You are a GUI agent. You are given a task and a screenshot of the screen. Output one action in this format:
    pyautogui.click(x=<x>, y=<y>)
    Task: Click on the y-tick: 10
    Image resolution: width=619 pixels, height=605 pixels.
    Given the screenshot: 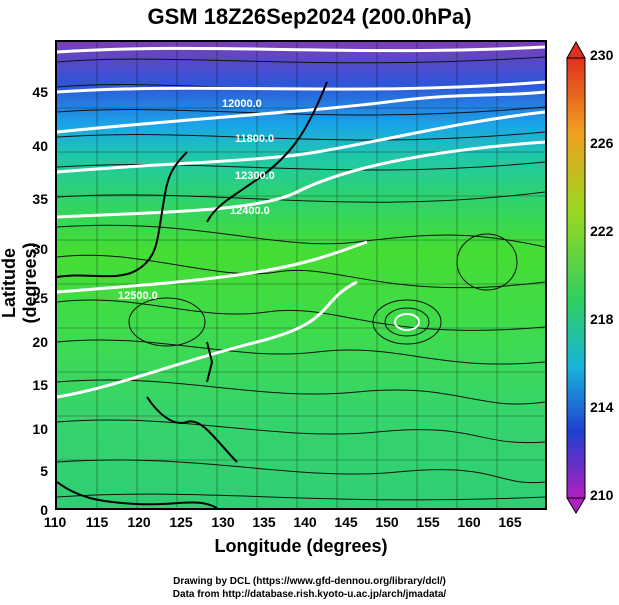 What is the action you would take?
    pyautogui.click(x=40, y=429)
    